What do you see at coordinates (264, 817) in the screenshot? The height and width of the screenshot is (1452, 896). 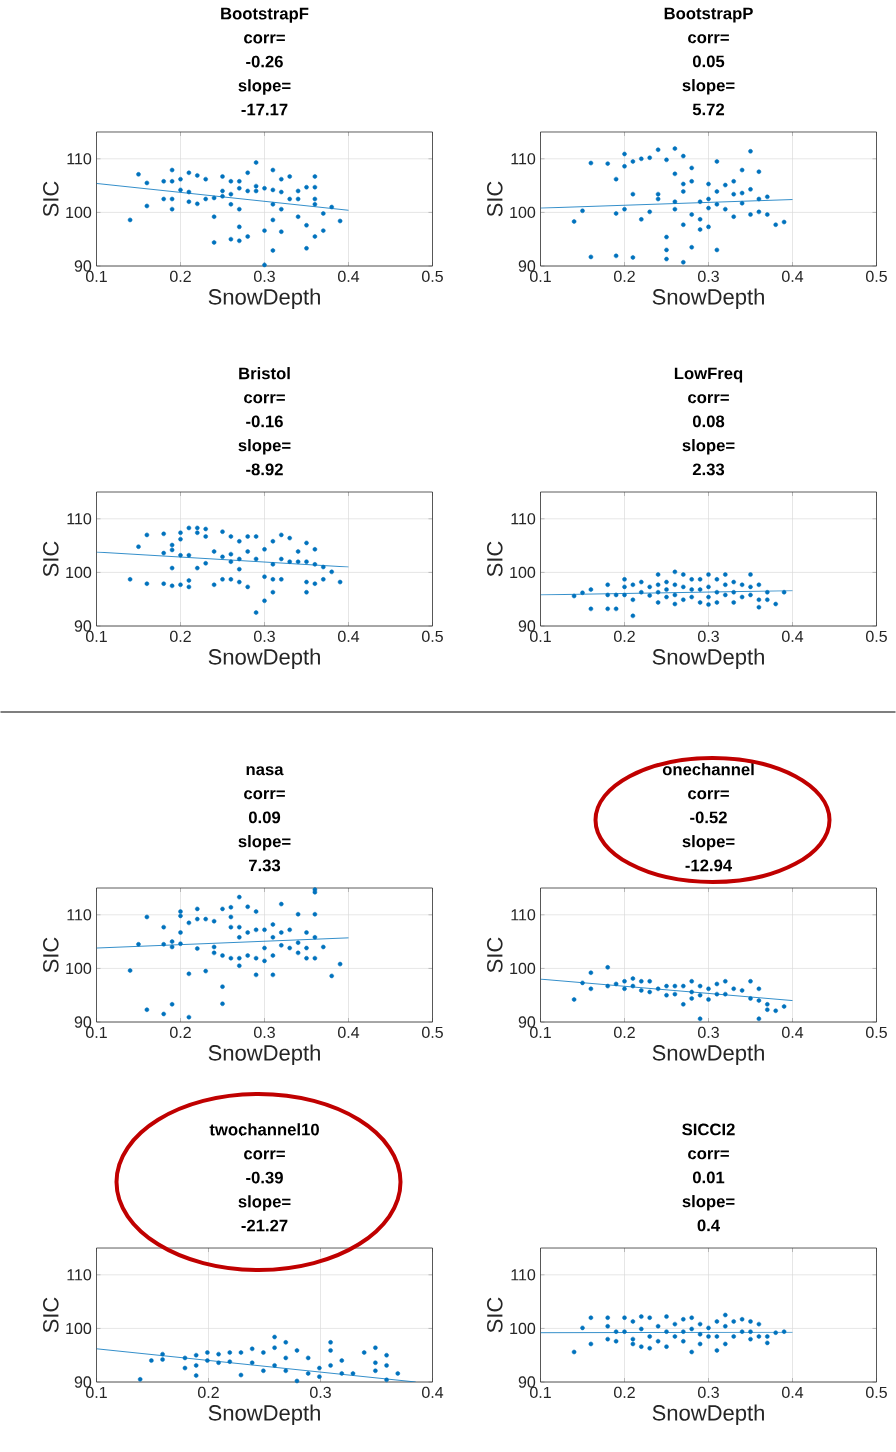 I see `text: 0.09` at bounding box center [264, 817].